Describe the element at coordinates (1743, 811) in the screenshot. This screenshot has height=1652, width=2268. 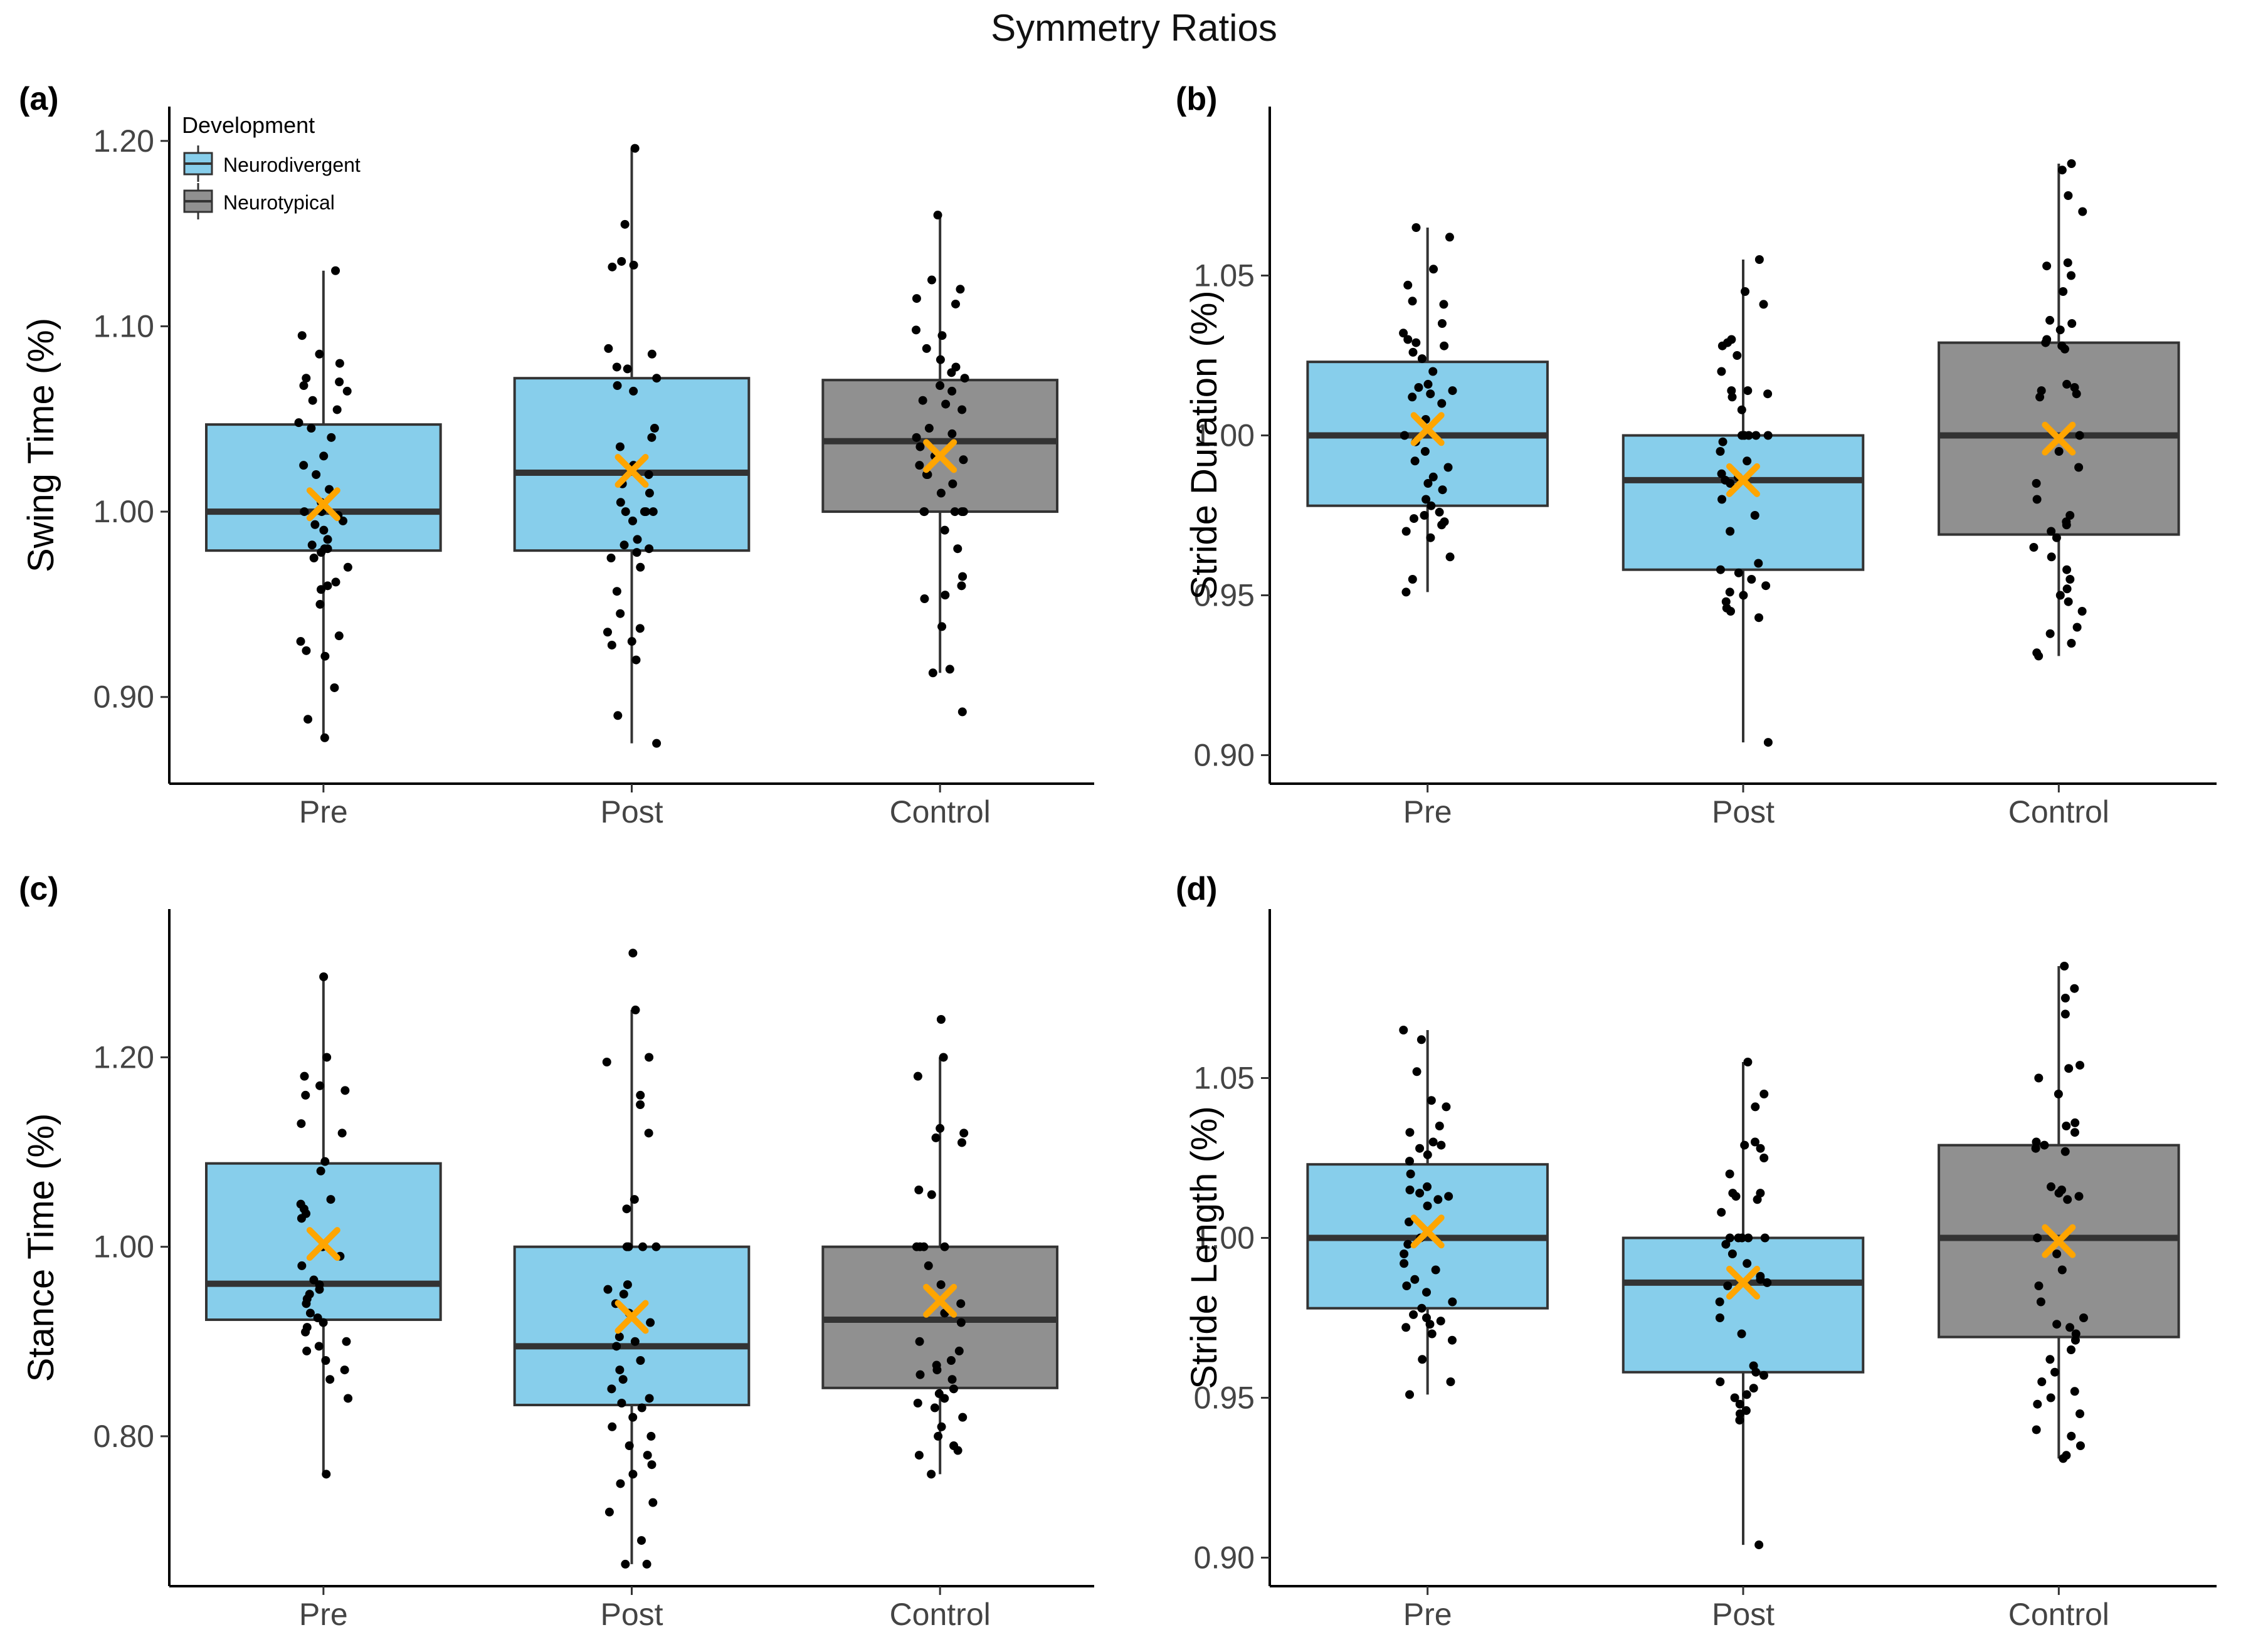
I see `x-tick-label: Post` at that location.